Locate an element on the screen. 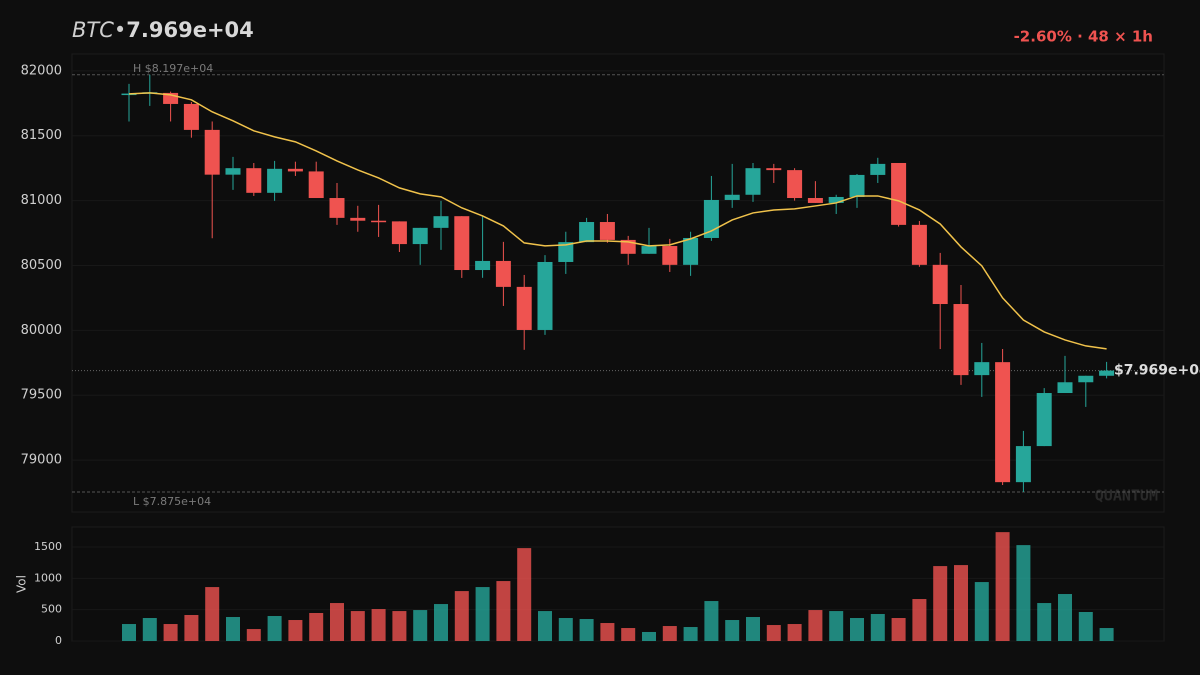  last-price-label: $7.969e+04 is located at coordinates (1157, 371).